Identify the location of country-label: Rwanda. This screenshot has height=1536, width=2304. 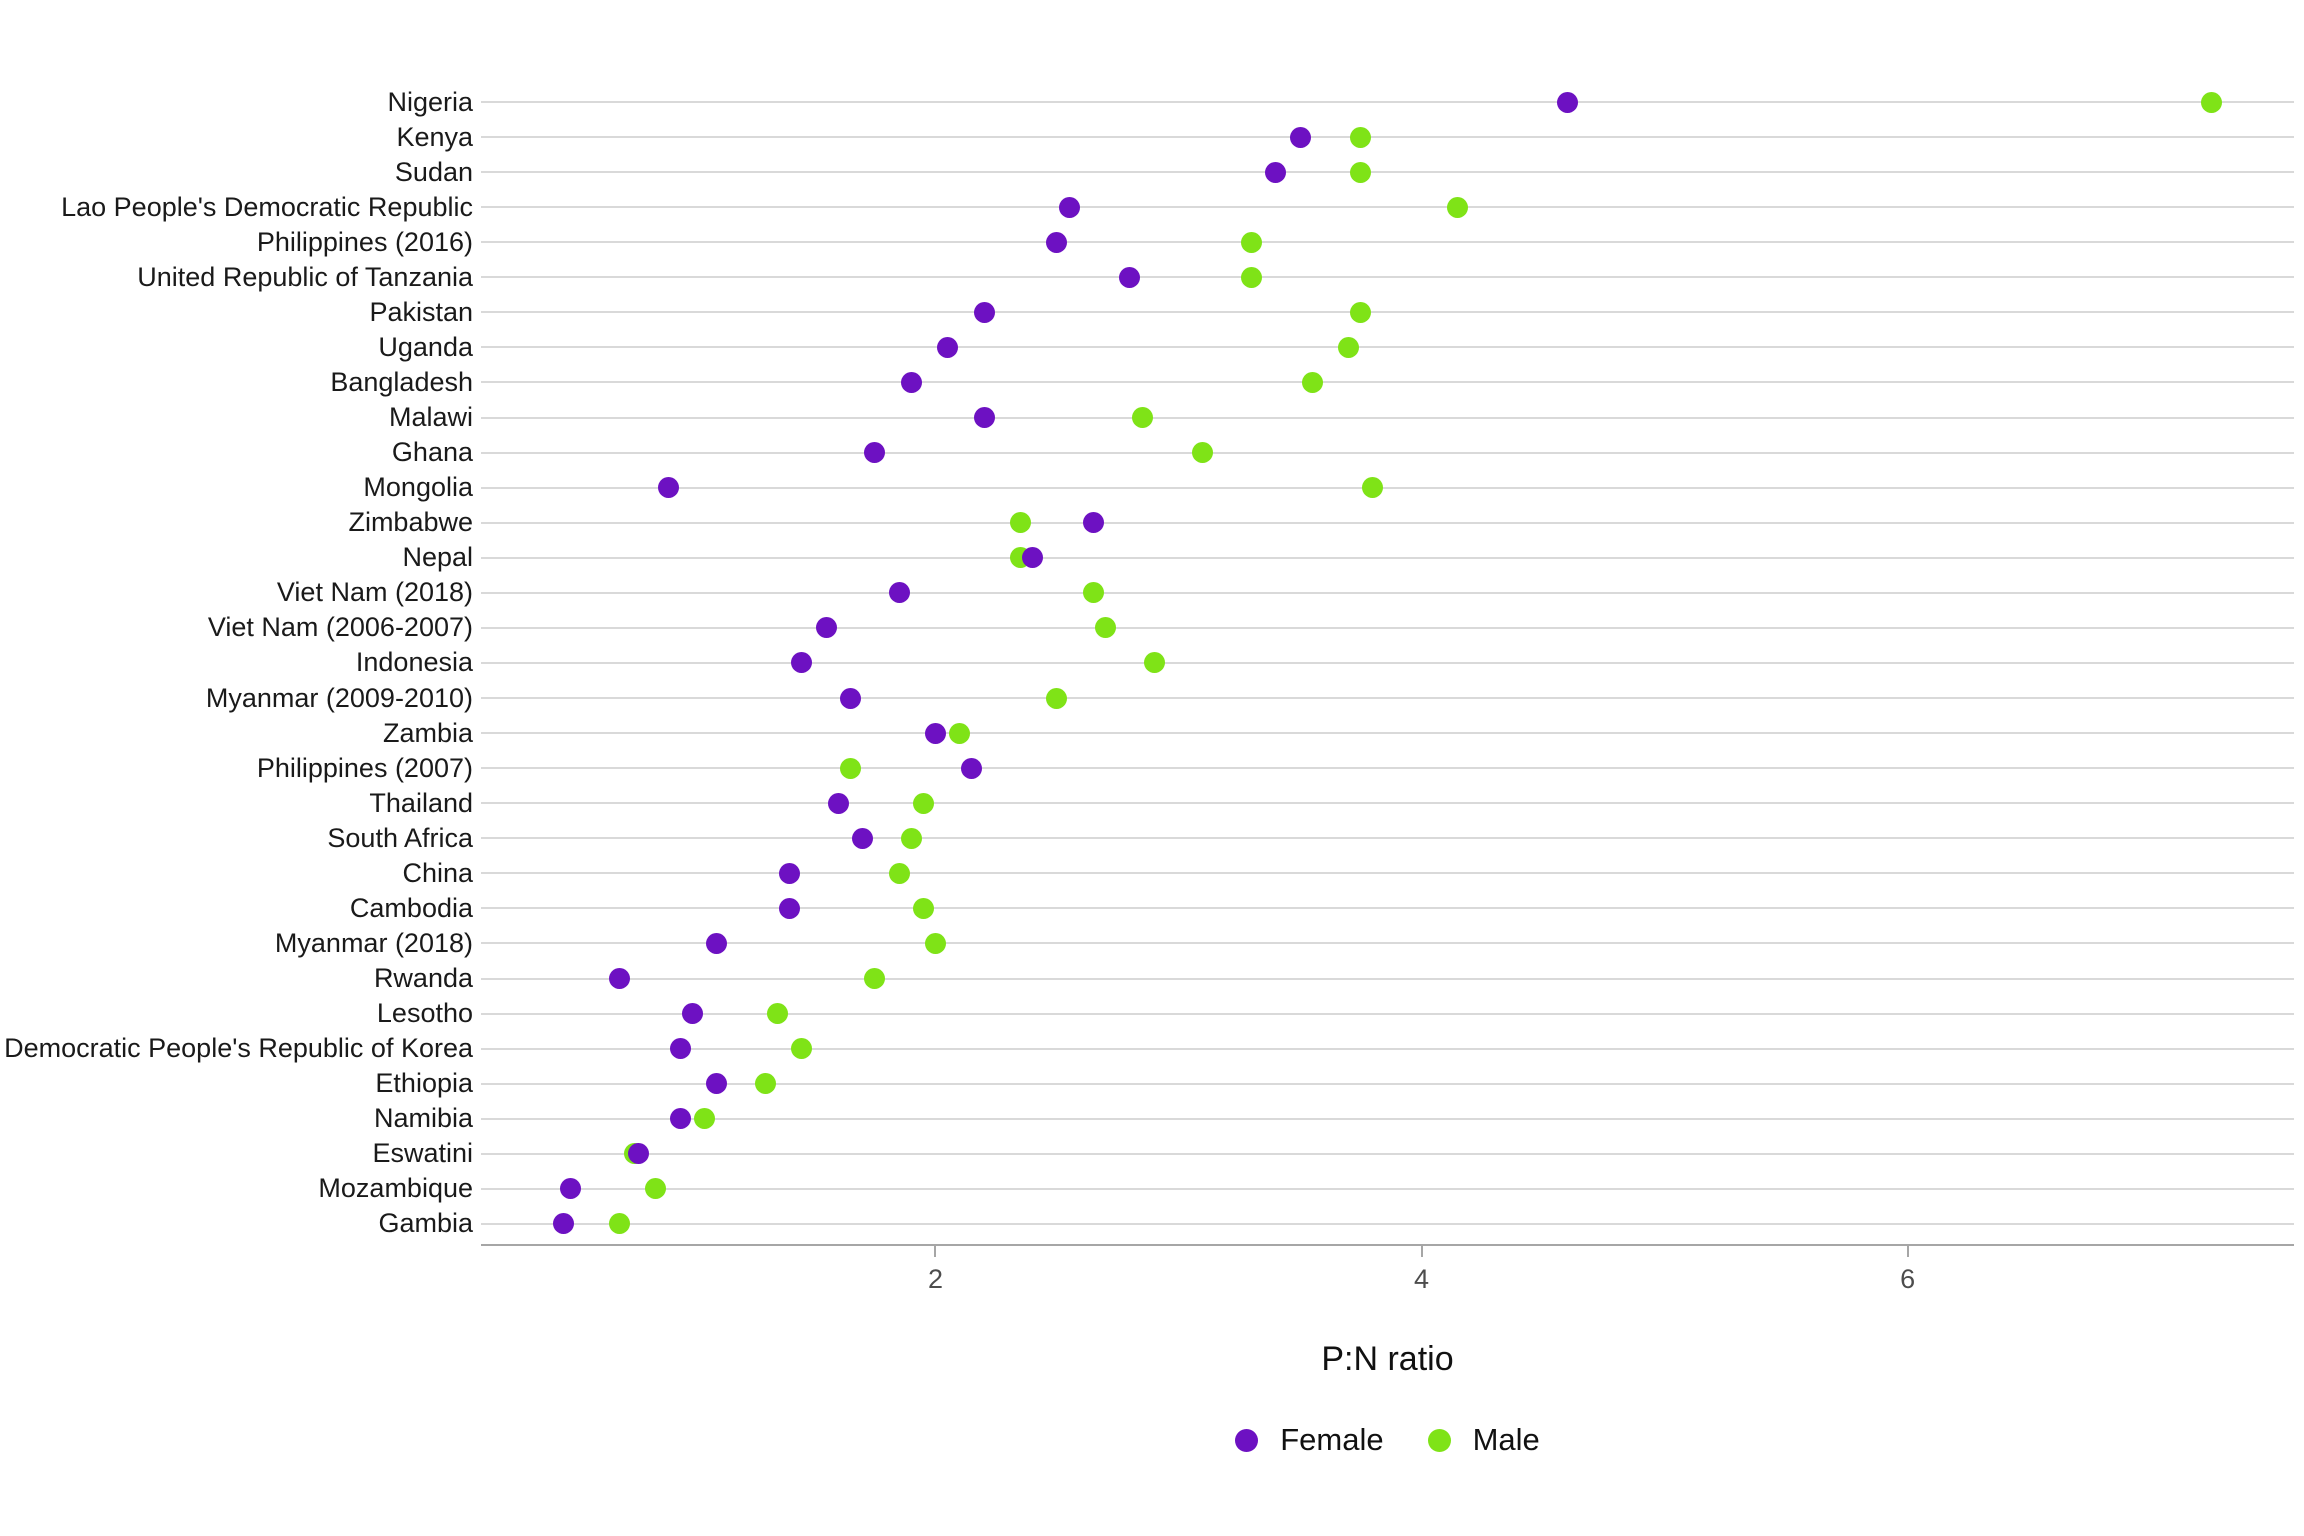
(423, 978).